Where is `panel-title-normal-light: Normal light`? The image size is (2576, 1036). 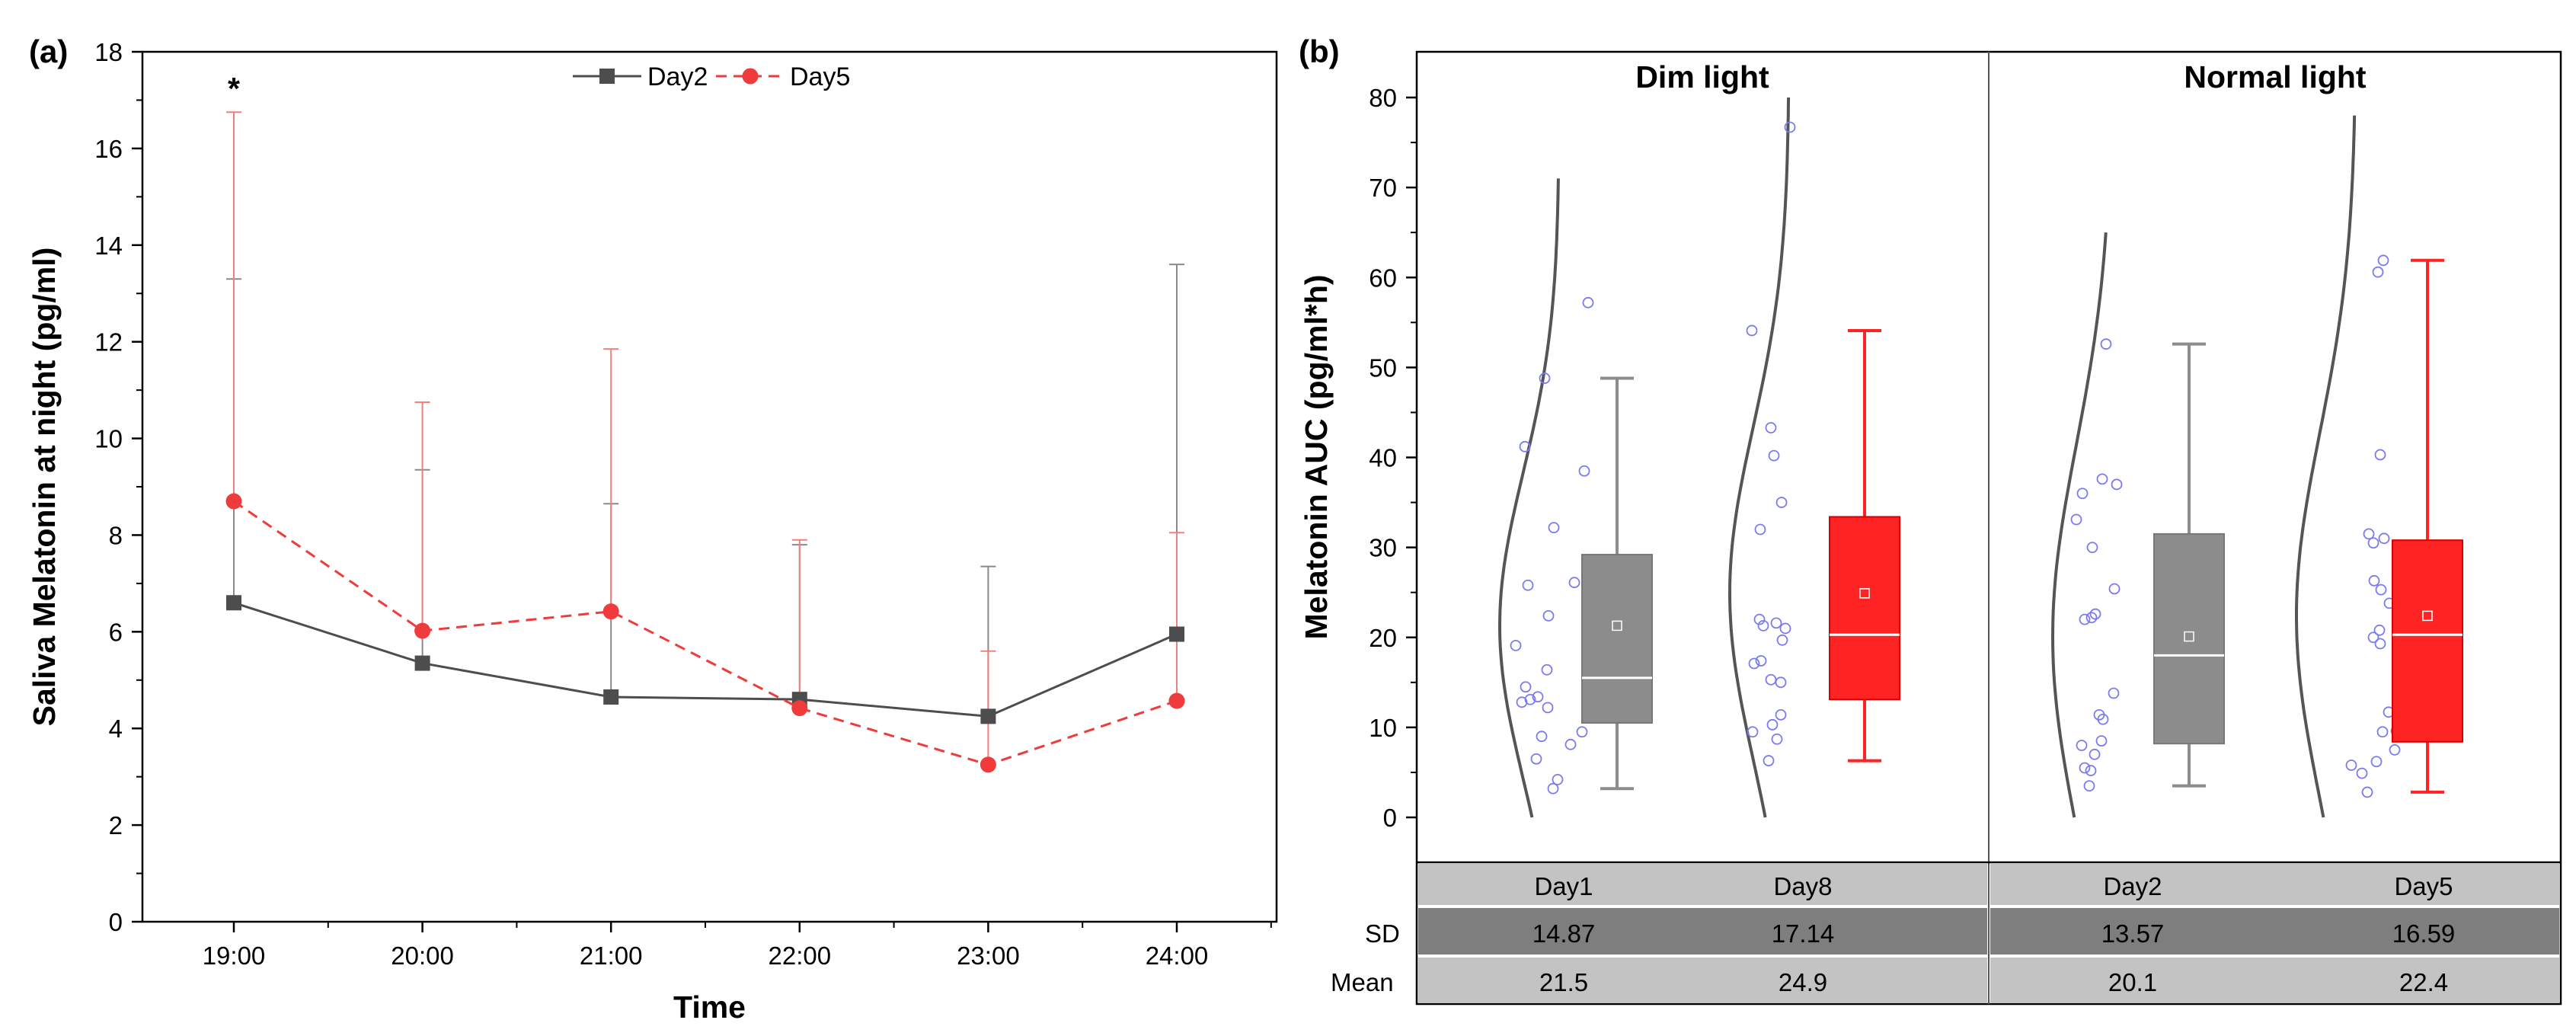 panel-title-normal-light: Normal light is located at coordinates (2276, 76).